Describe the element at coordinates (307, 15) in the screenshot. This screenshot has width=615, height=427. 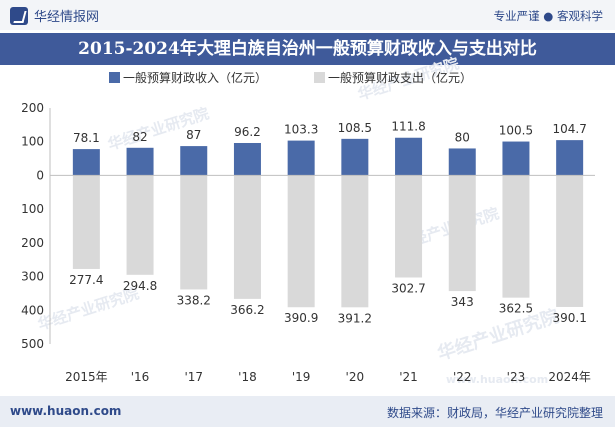
I see `top-bar: 华经情报网 专业严谨 ● 客观科学` at that location.